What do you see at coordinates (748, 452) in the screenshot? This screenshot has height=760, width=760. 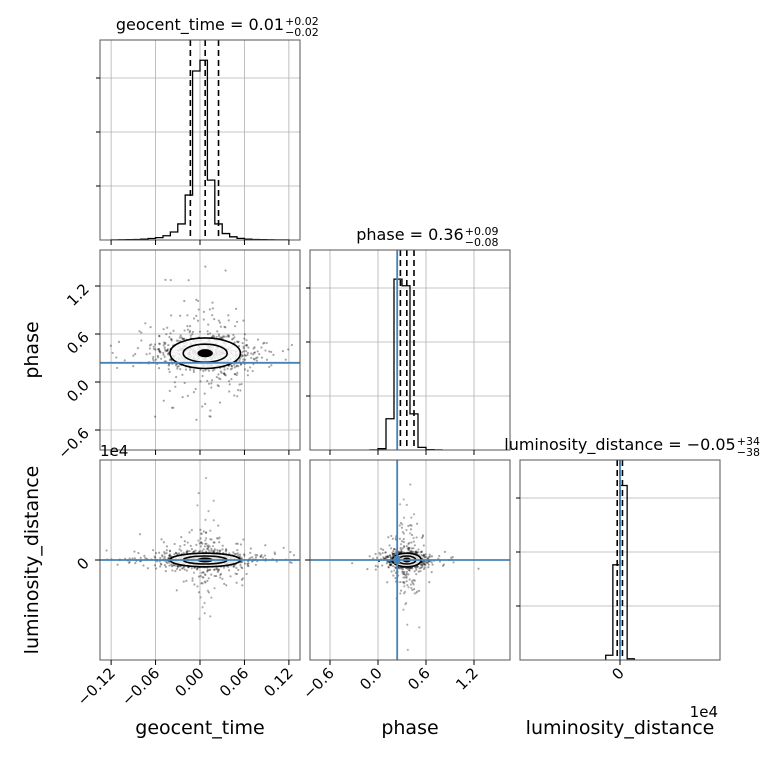 I see `title-lower: −389.35` at bounding box center [748, 452].